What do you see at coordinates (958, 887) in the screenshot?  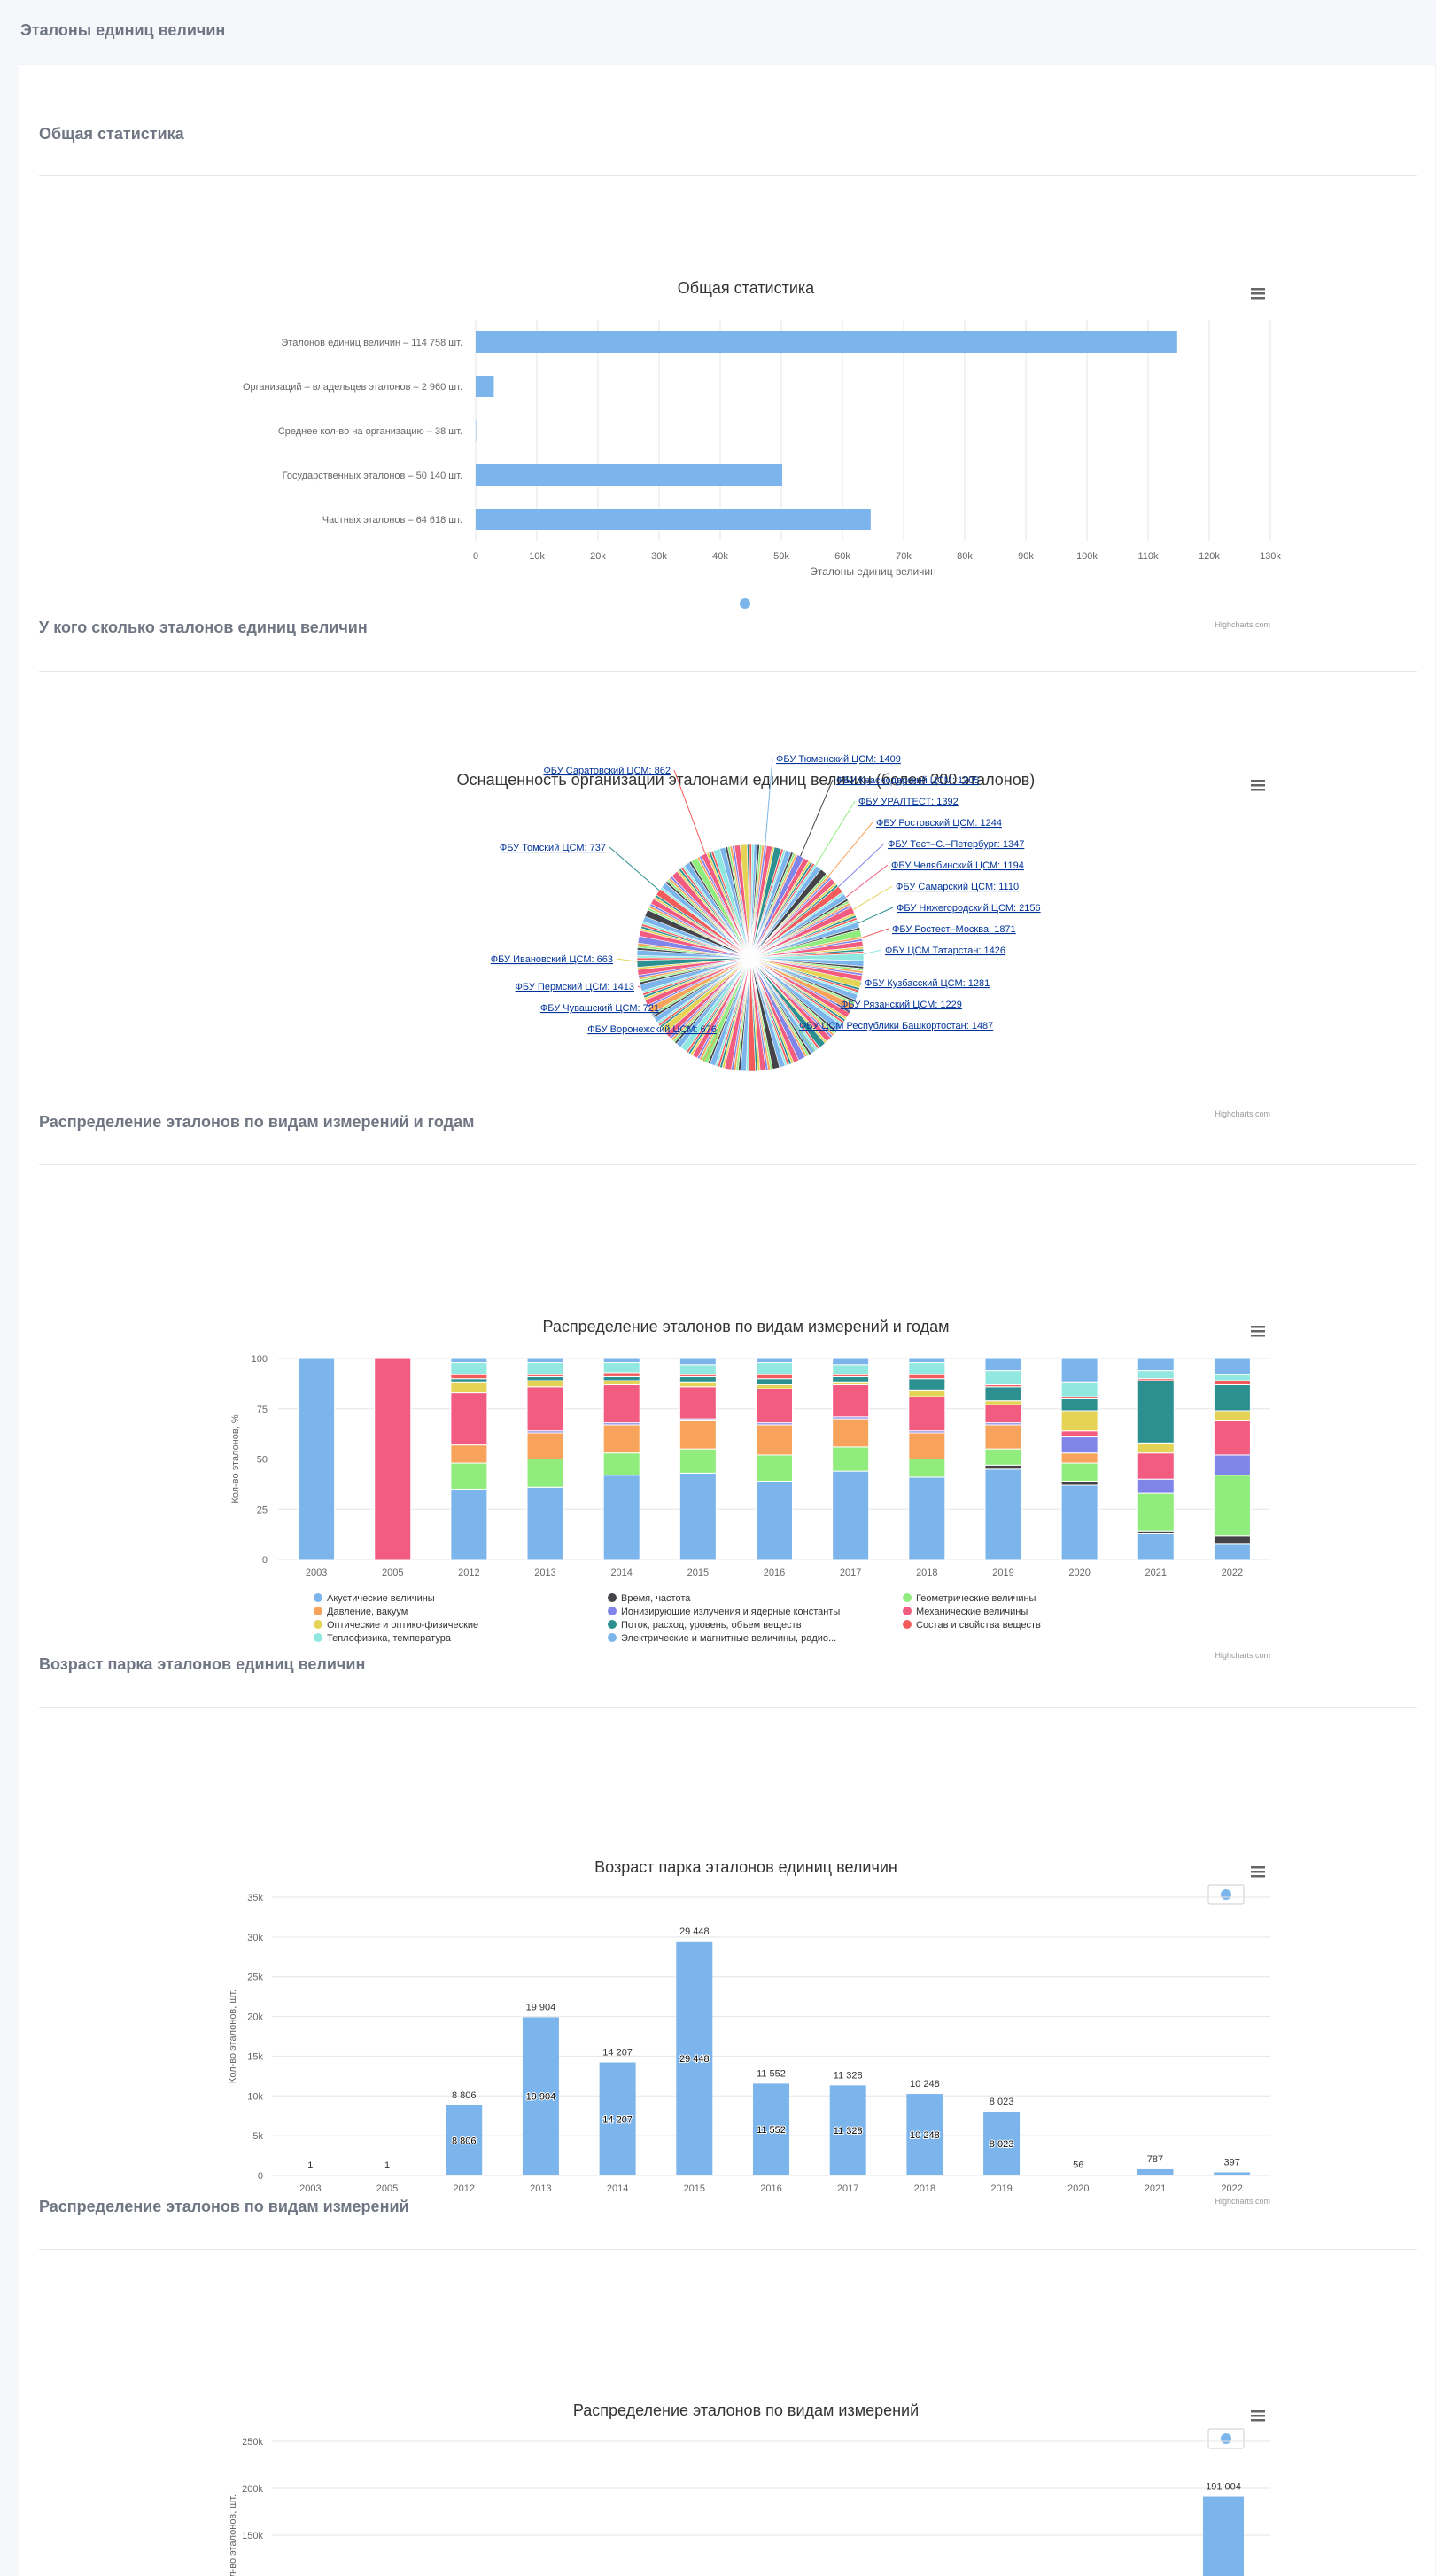 I see `pie-label: ФБУ Самарский ЦСМ: 1110` at bounding box center [958, 887].